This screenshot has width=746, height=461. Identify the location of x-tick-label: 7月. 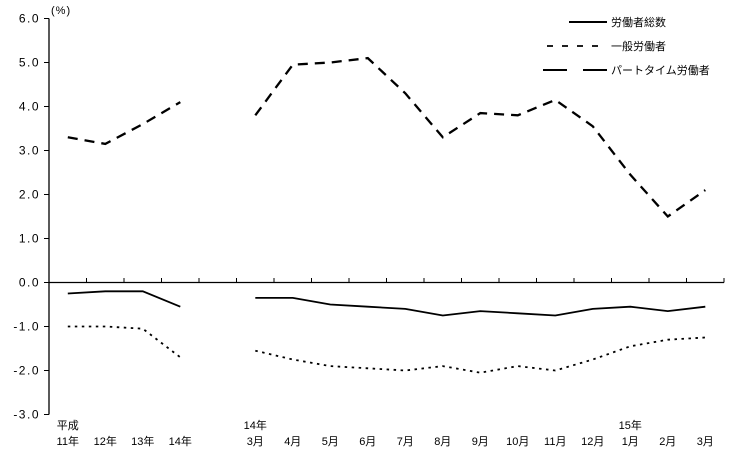
(405, 442).